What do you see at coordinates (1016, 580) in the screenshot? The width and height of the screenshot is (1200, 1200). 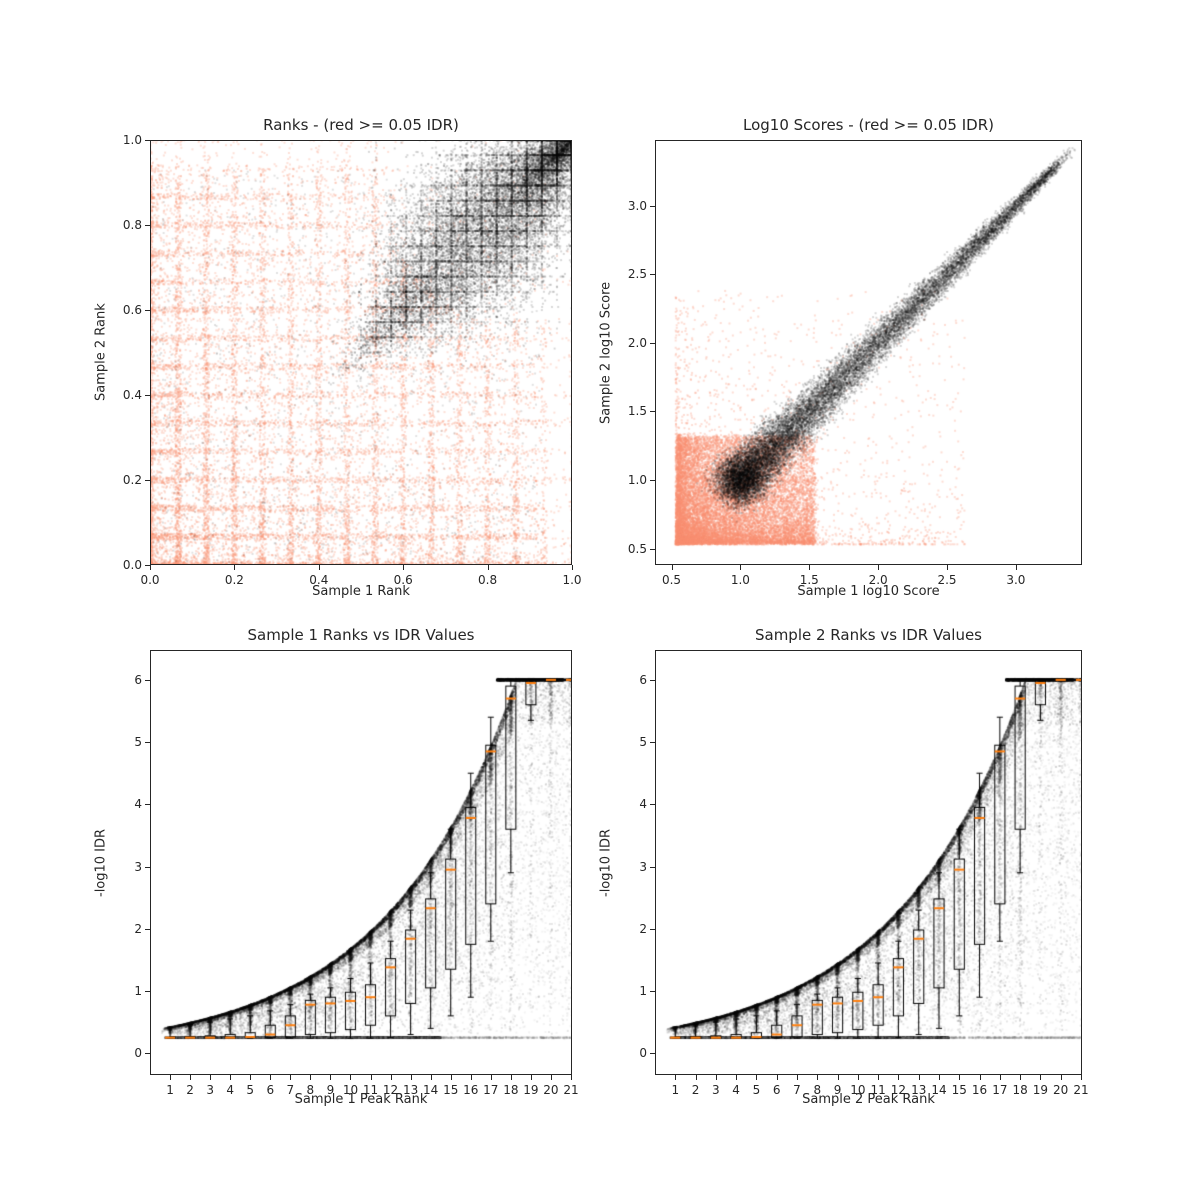 I see `x-tick-label: 3.0` at bounding box center [1016, 580].